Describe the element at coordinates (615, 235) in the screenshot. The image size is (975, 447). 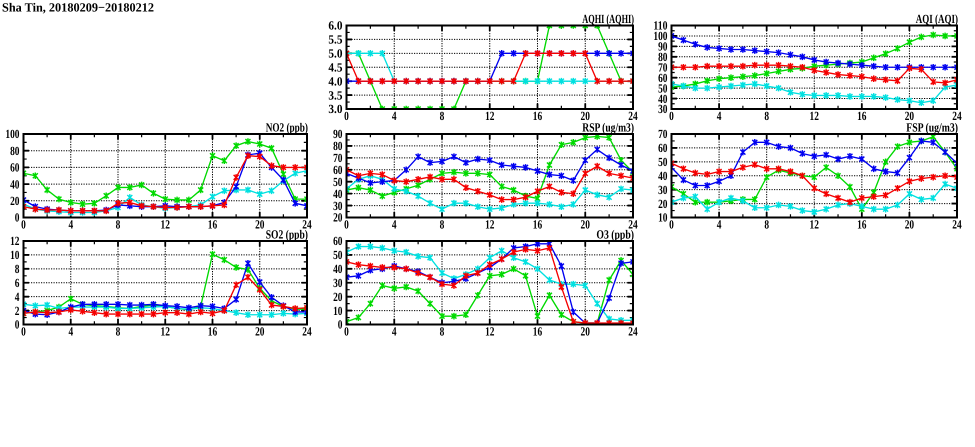
I see `svg-text: O3 (ppb)` at that location.